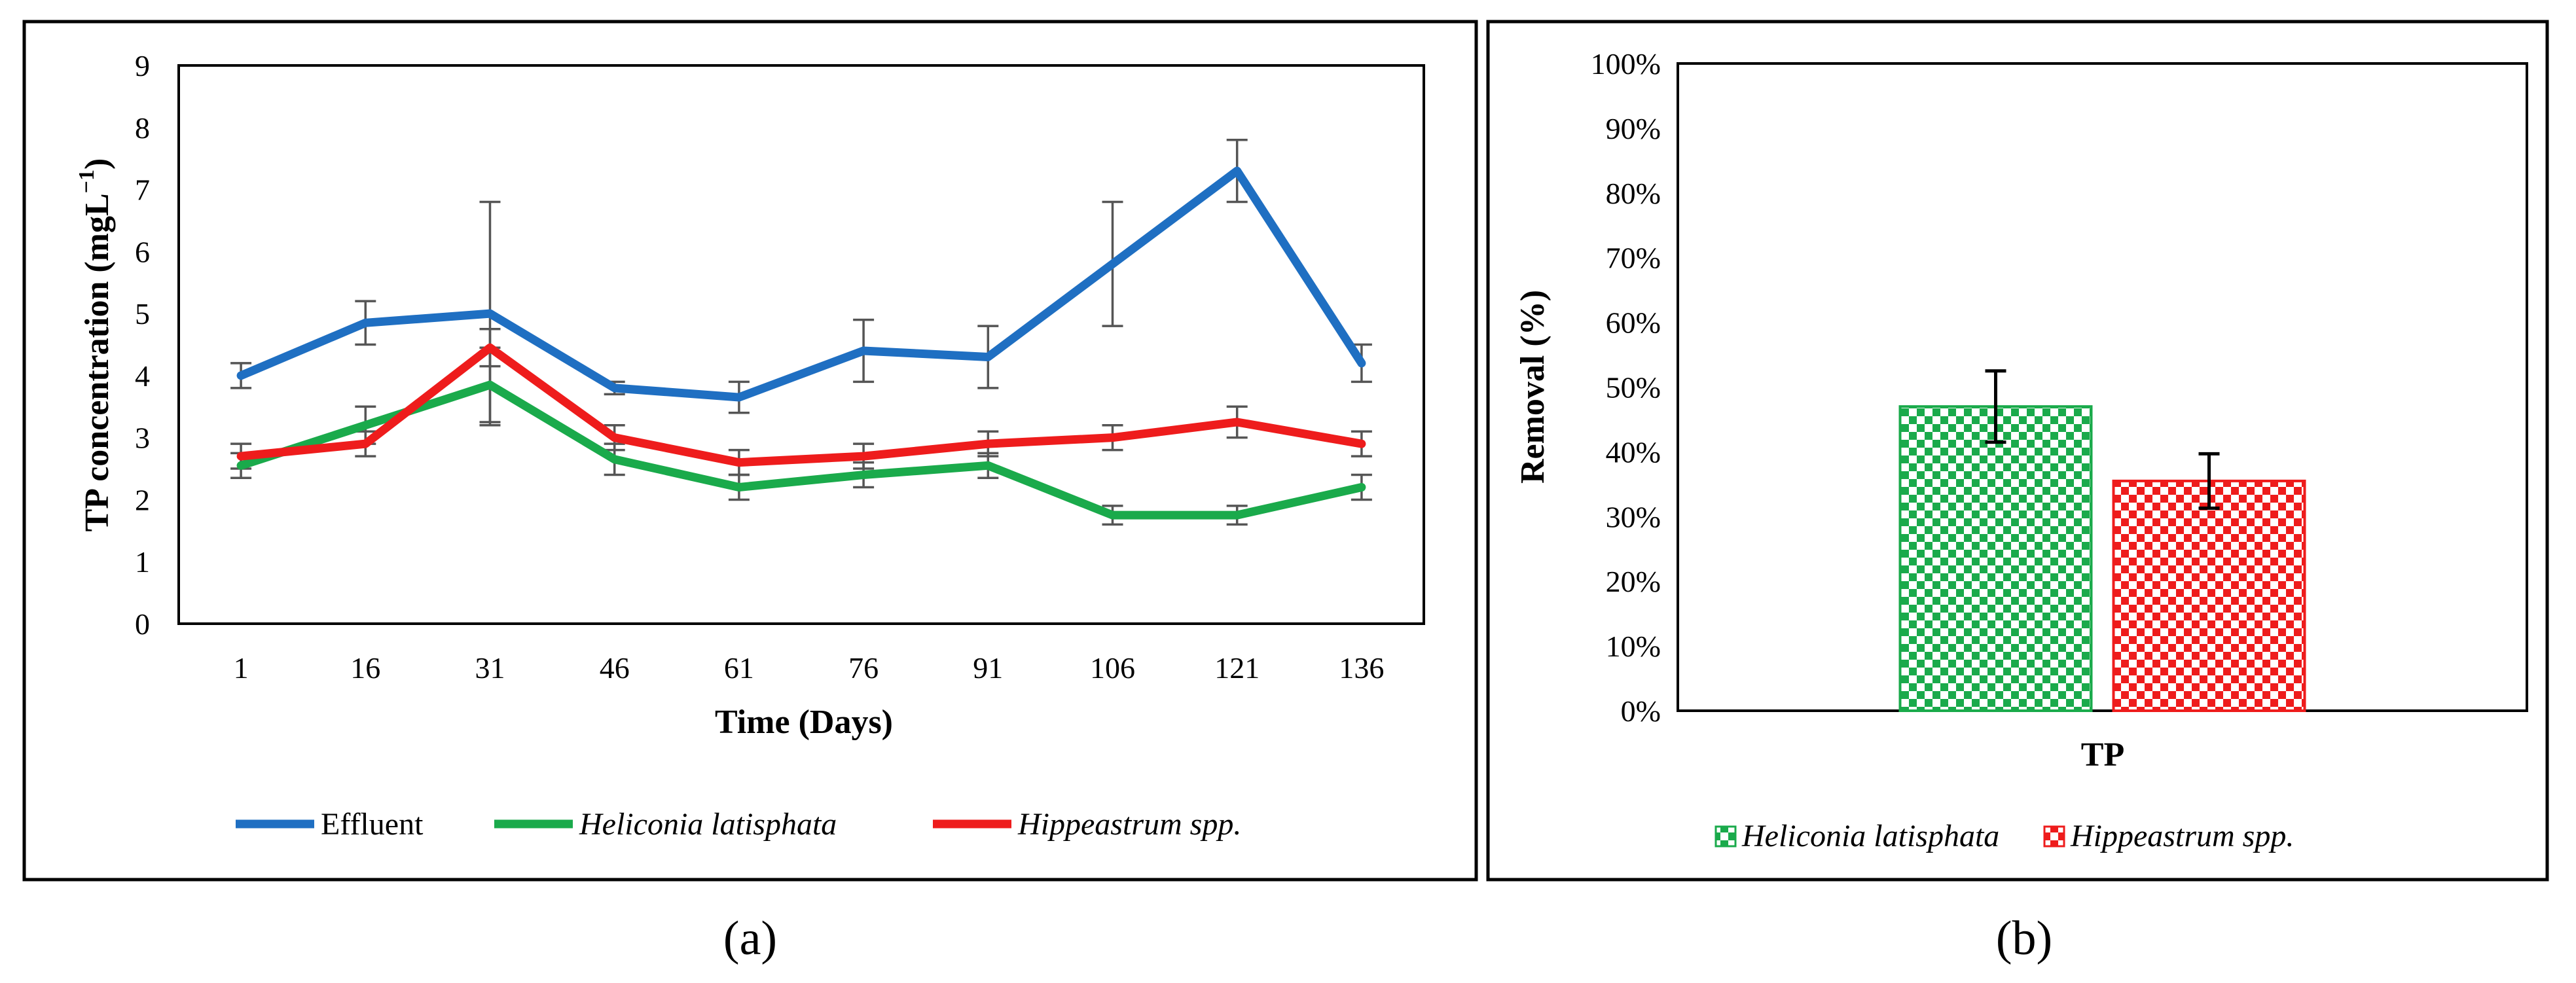 The width and height of the screenshot is (2576, 983). What do you see at coordinates (1633, 581) in the screenshot?
I see `y-tick-label: 20%` at bounding box center [1633, 581].